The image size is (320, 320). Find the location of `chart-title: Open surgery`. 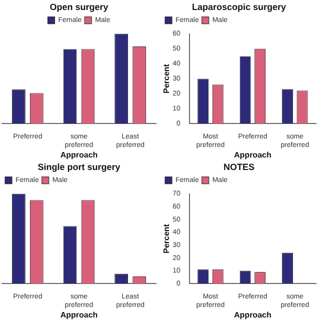

chart-title: Open surgery is located at coordinates (79, 7).